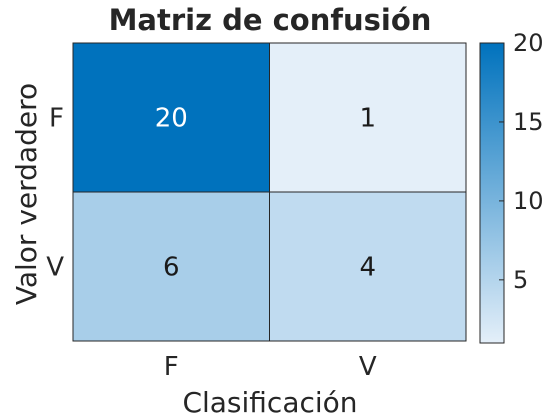 The image size is (560, 420). Describe the element at coordinates (55, 193) in the screenshot. I see `y-axis-ticks: FV` at that location.